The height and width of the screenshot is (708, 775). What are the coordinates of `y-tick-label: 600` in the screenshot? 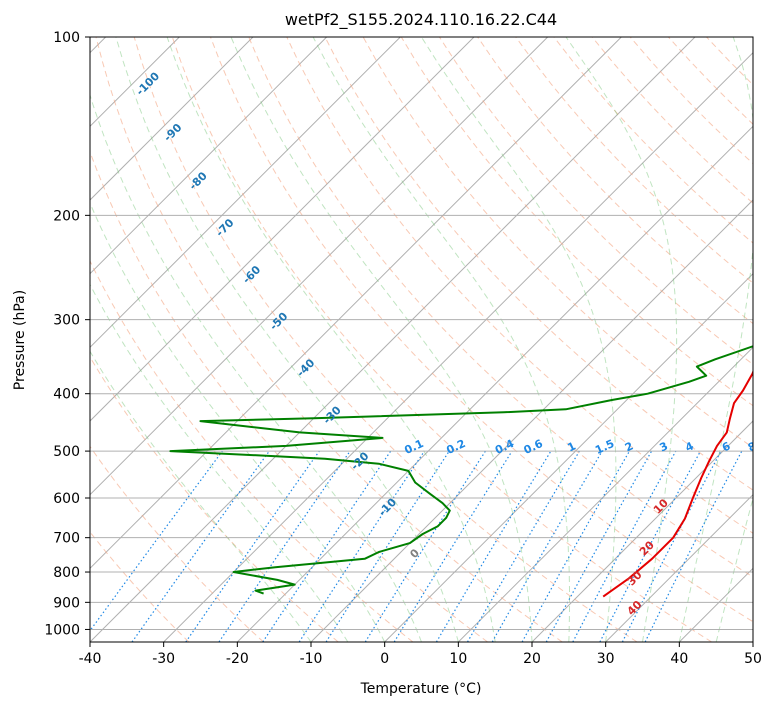 It's located at (66, 499).